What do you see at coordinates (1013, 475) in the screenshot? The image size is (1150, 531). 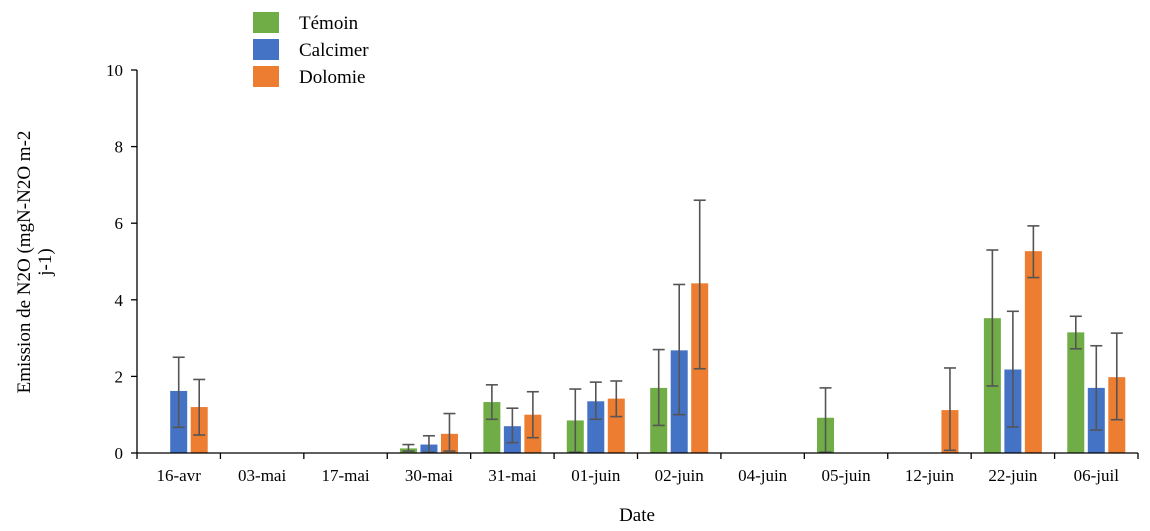 I see `x-tick-label: 22-juin` at bounding box center [1013, 475].